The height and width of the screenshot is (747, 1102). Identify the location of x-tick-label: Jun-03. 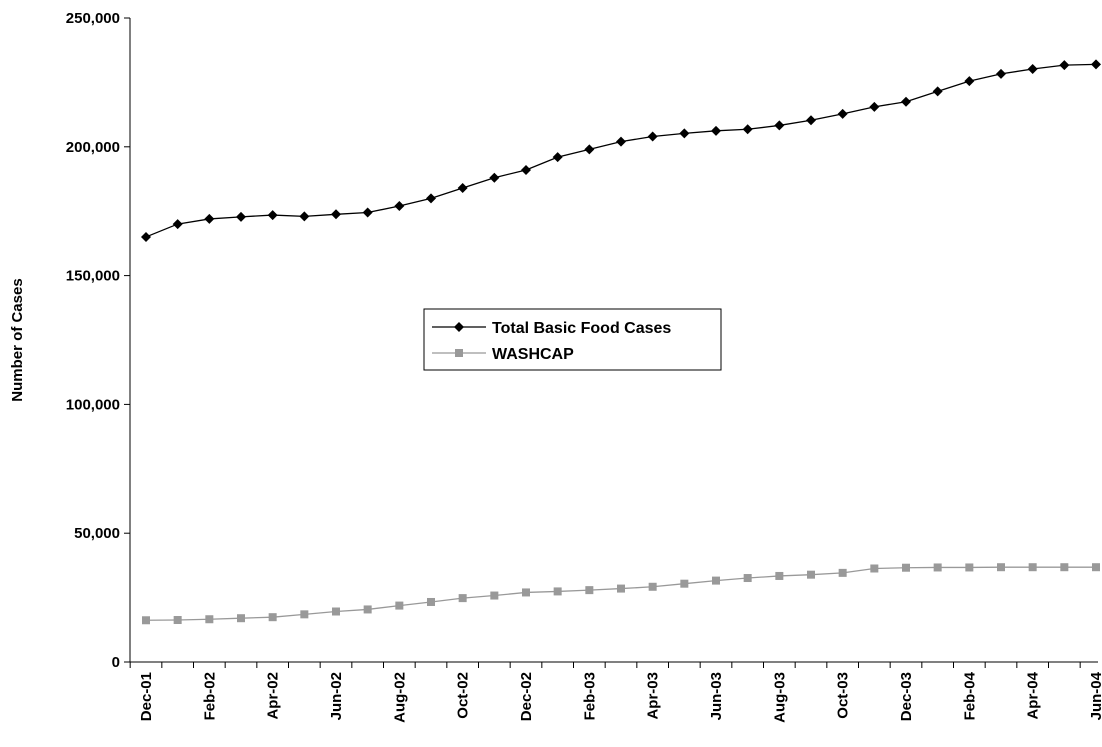
(716, 696).